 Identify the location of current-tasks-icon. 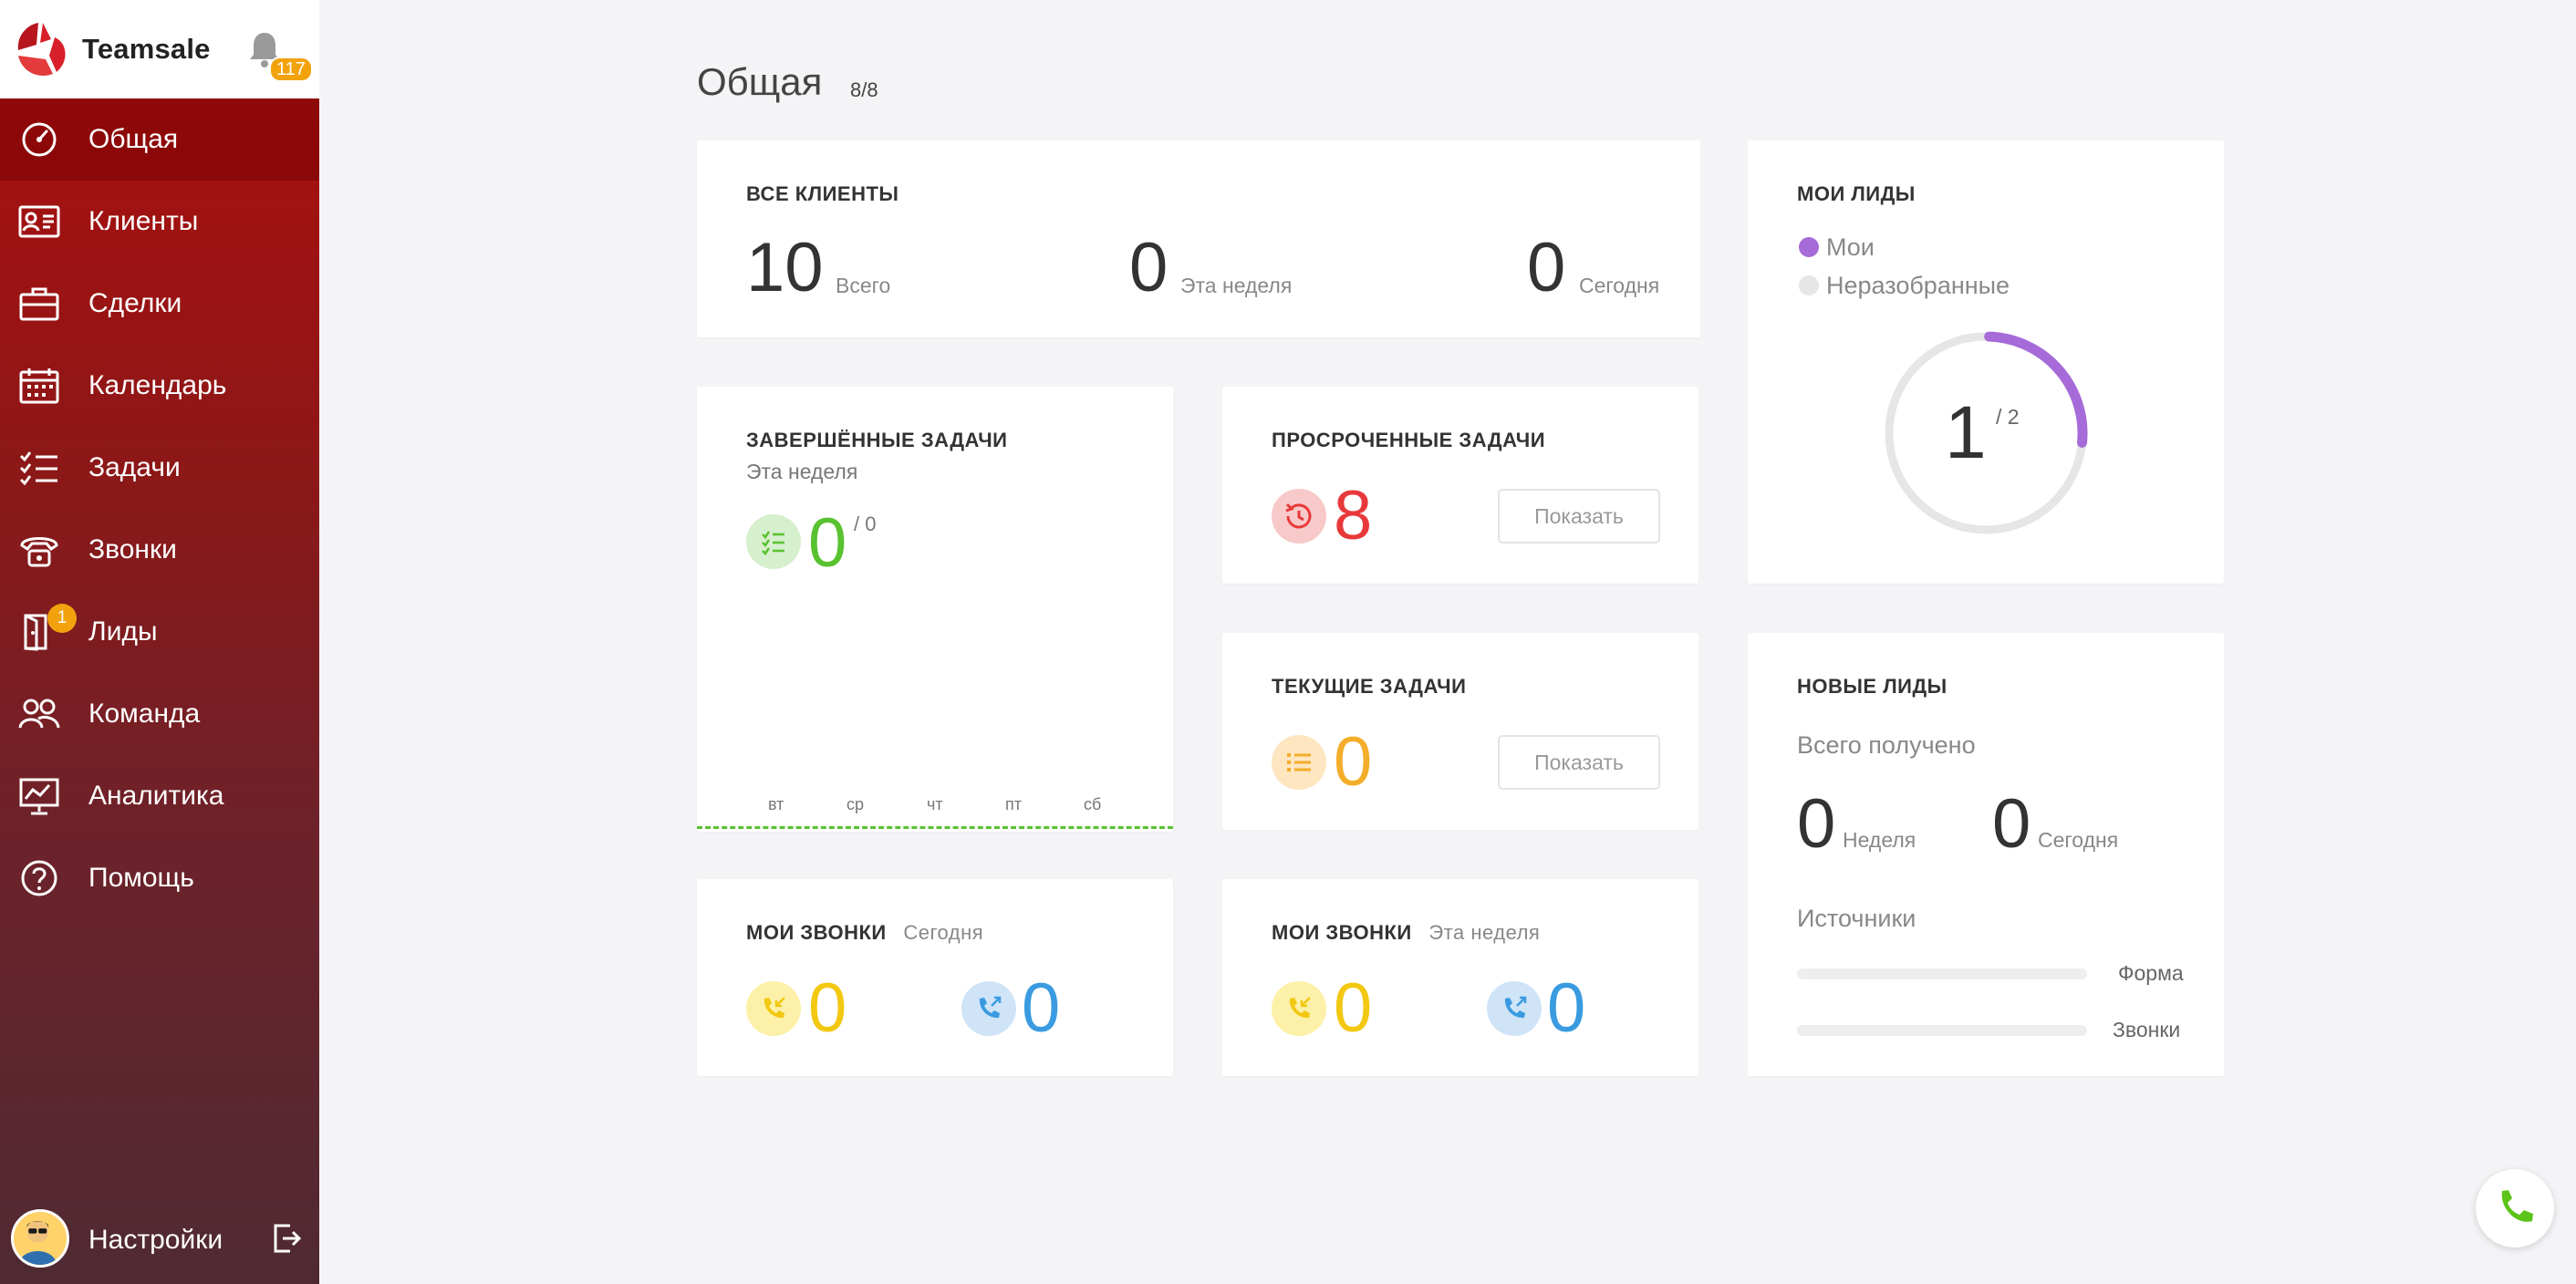
(1299, 762).